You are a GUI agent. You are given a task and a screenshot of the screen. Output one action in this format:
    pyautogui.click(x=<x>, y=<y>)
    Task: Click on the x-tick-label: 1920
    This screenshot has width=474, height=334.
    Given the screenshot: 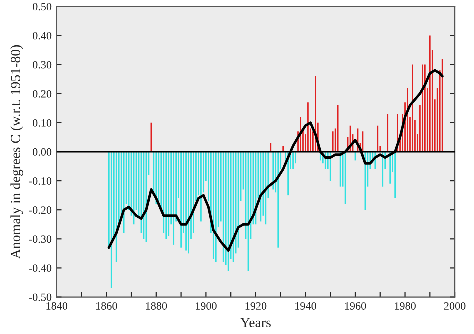 What is the action you would take?
    pyautogui.click(x=256, y=306)
    